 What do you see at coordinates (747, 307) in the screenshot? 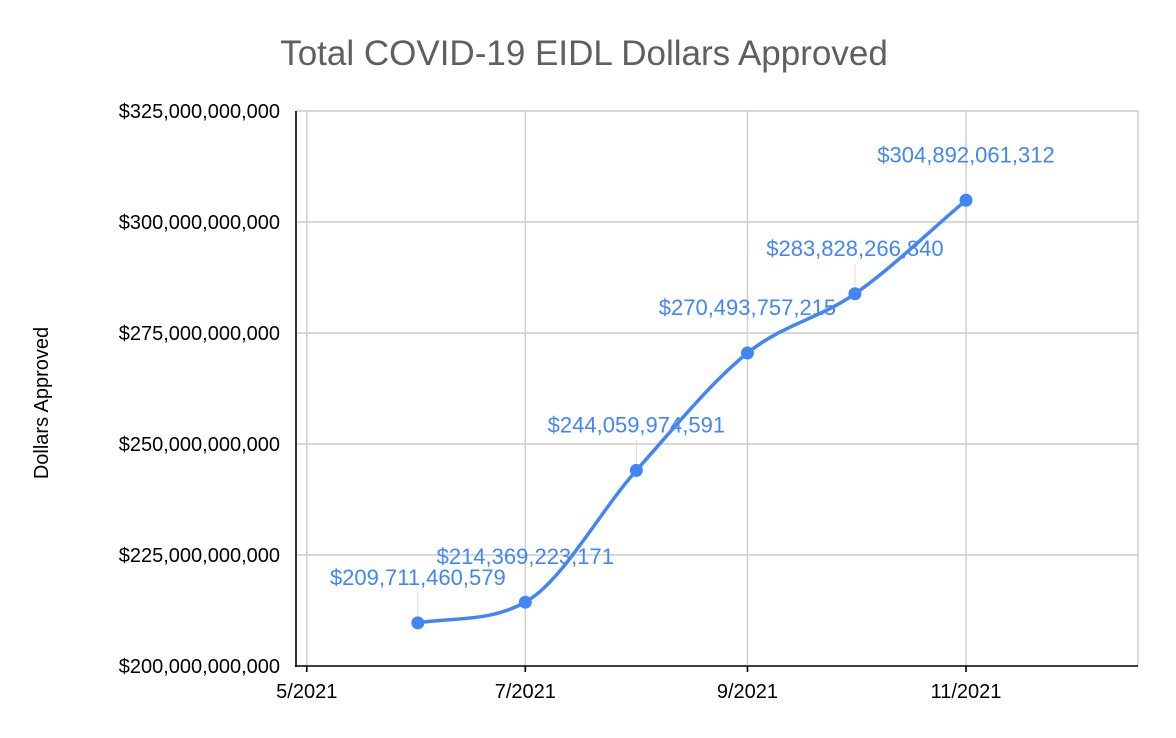
I see `data-label: $270,493,757,215` at bounding box center [747, 307].